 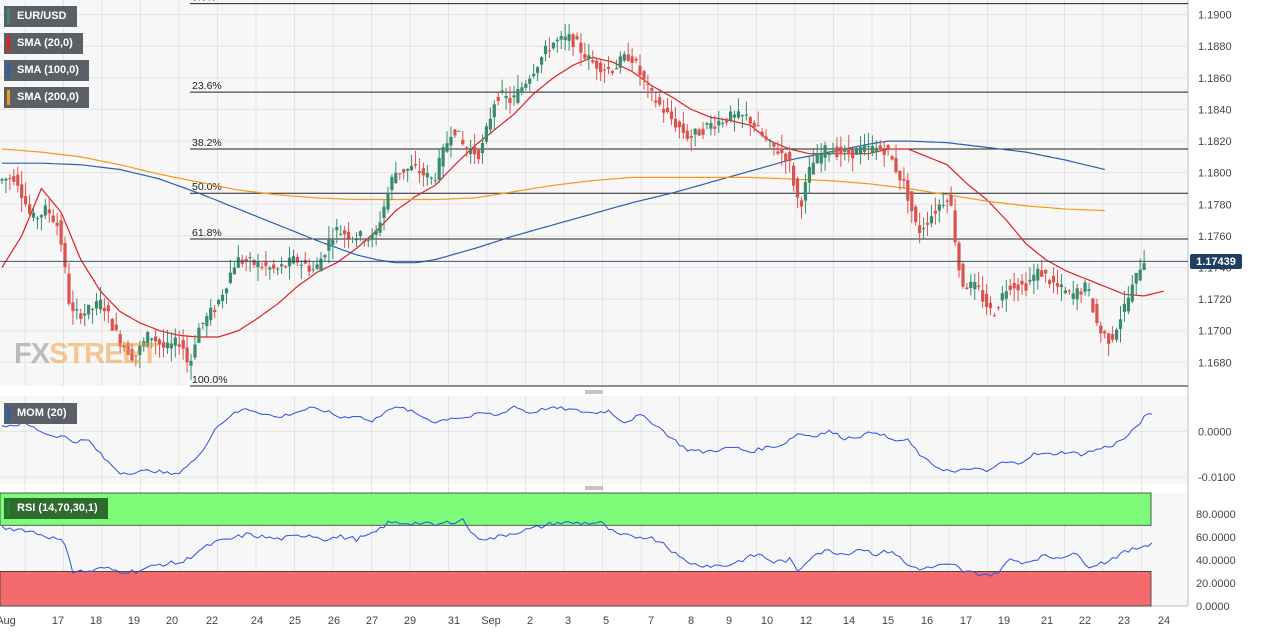 I want to click on legend-sma200: SMA (200,0), so click(x=46, y=97).